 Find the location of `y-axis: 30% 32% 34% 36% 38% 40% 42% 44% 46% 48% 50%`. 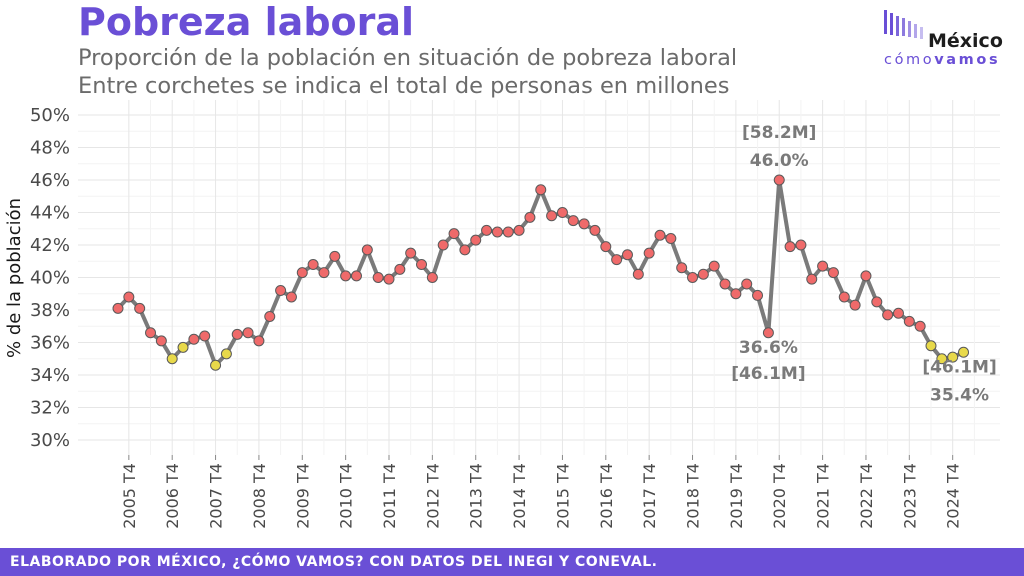

y-axis: 30% 32% 34% 36% 38% 40% 42% 44% 46% 48% 50% is located at coordinates (50, 278).